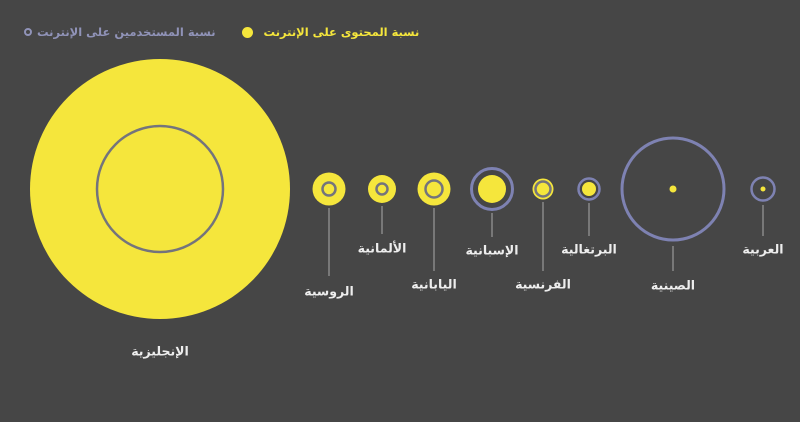 This screenshot has height=422, width=800. I want to click on language-label-french: الفرنسية, so click(543, 284).